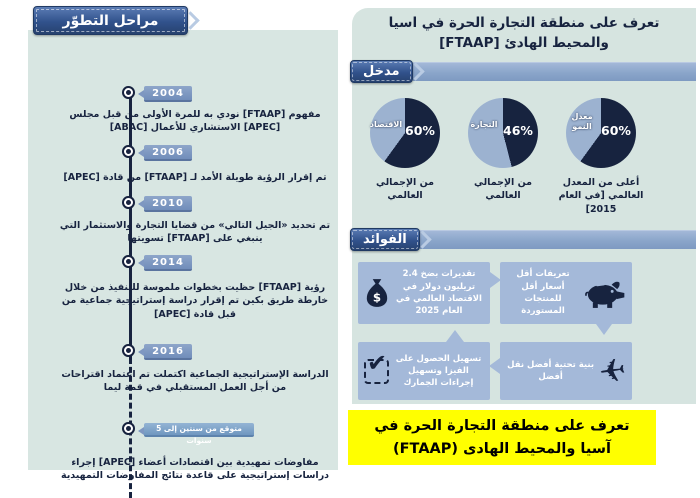 The image size is (700, 498). Describe the element at coordinates (168, 262) in the screenshot. I see `timeline-year: 2014` at that location.